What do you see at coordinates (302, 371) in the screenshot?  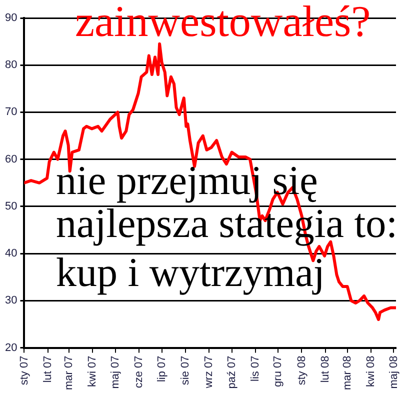 I see `x-tick-label: sty 08` at bounding box center [302, 371].